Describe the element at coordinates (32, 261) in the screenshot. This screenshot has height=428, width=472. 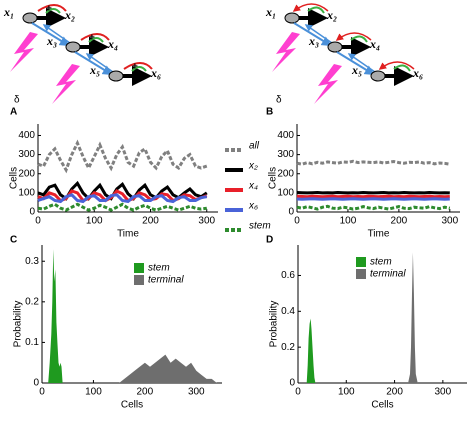
I see `y-tick-label: 0.3` at that location.